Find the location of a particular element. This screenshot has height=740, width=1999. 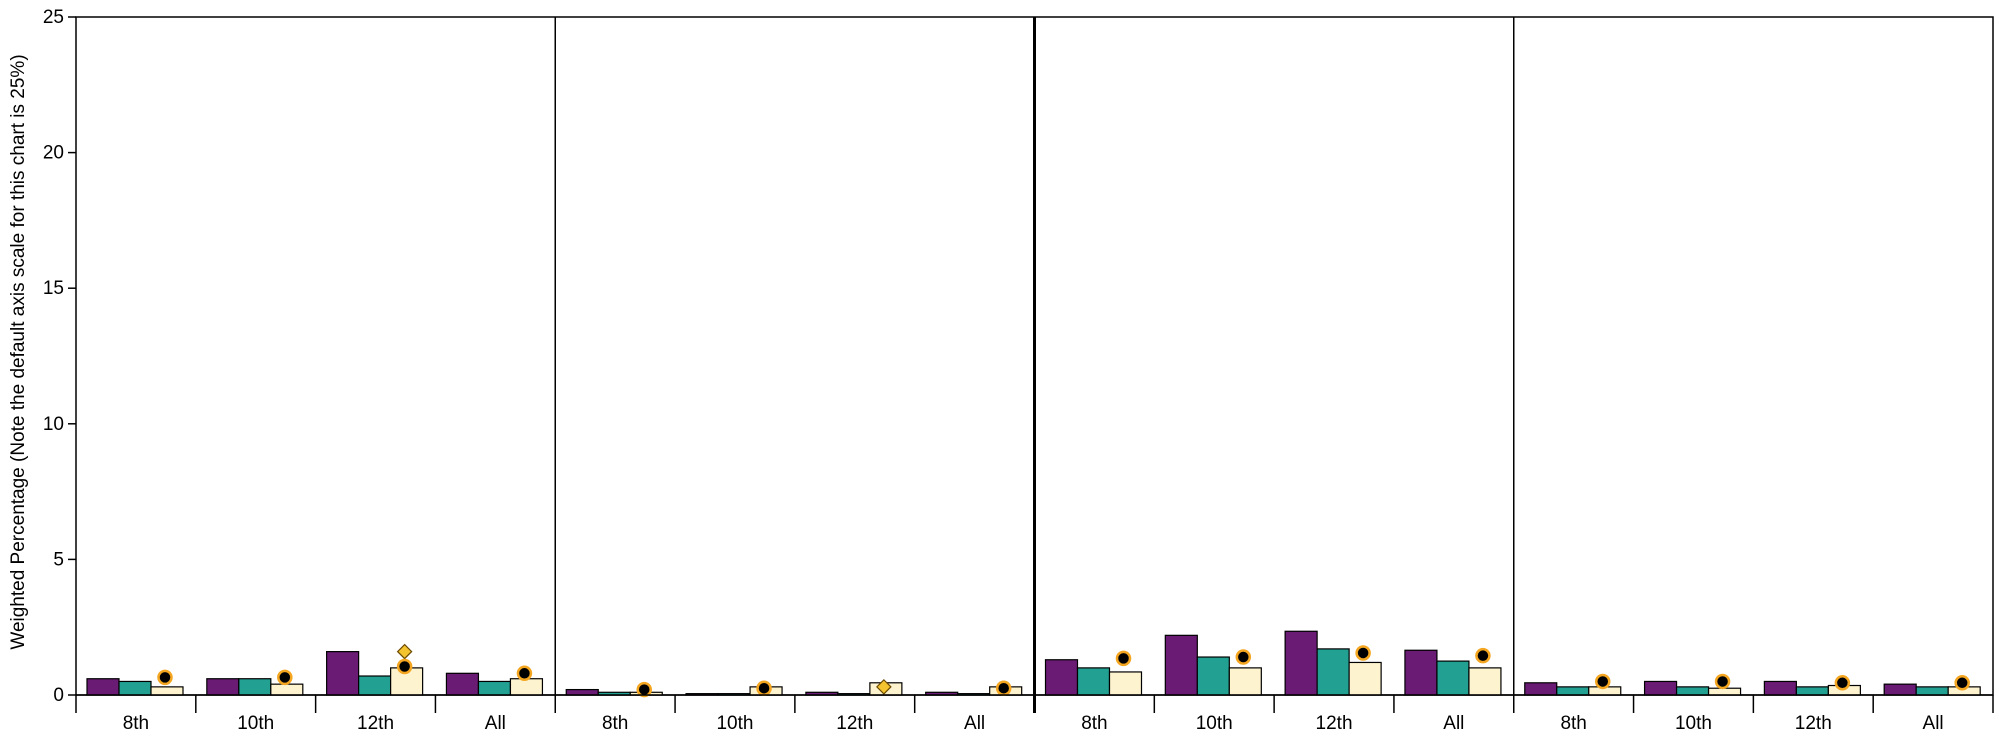

y-tick-label: 0 is located at coordinates (58, 695).